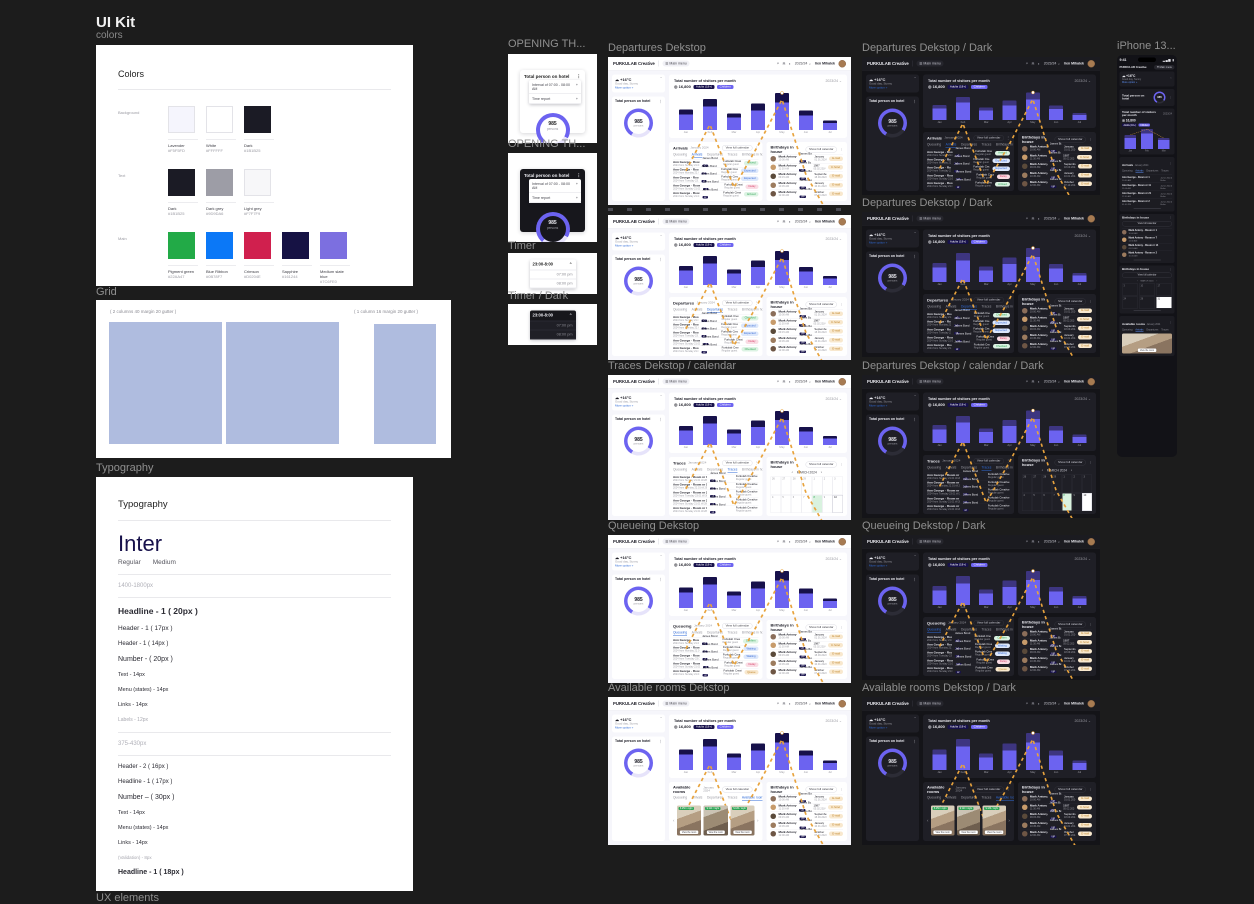  I want to click on dashboard-frame-label: Queueing Dekstop / Dark, so click(924, 526).